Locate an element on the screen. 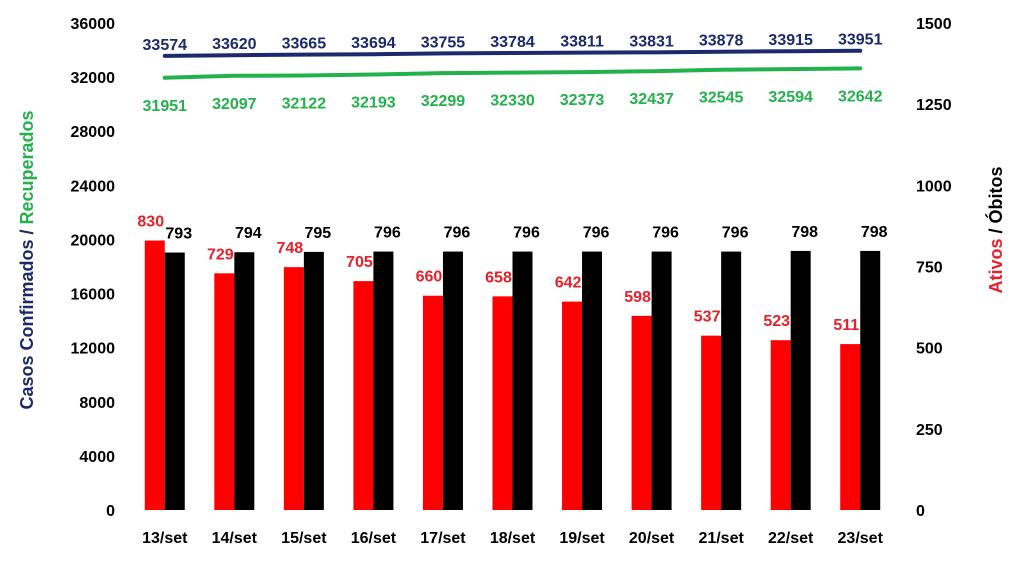  right-axis-title-ativos: Ativos is located at coordinates (996, 266).